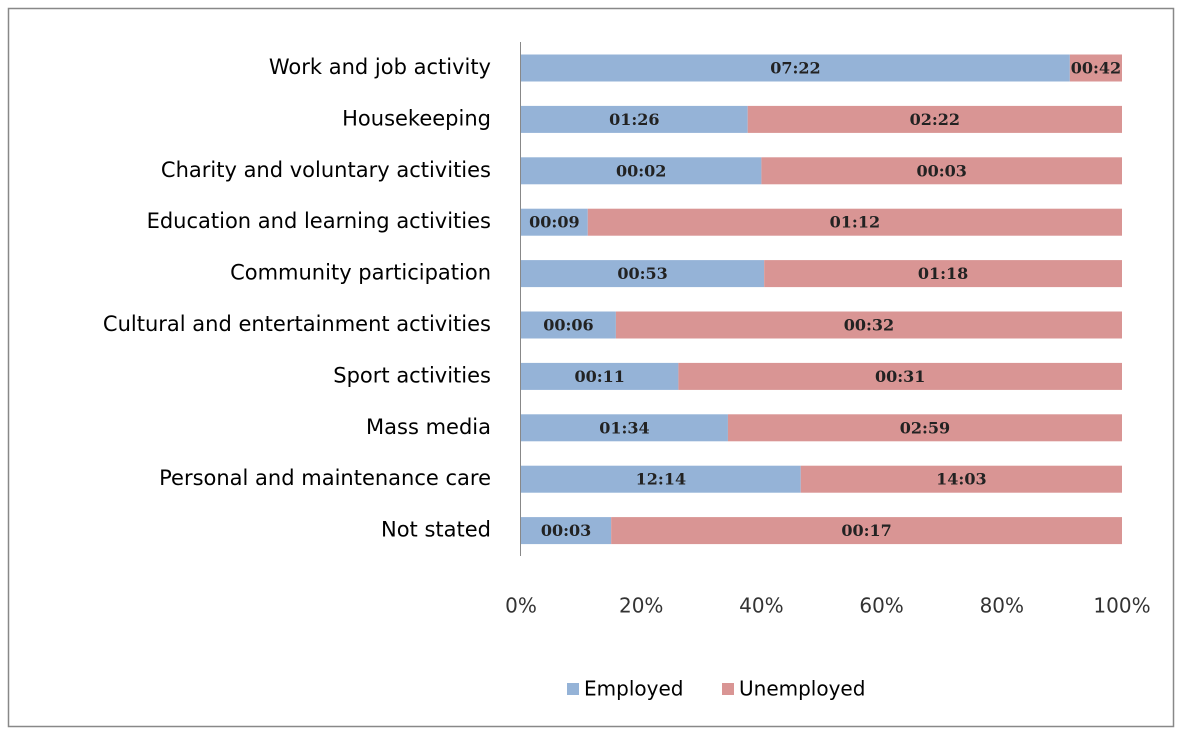 The width and height of the screenshot is (1182, 735). Describe the element at coordinates (412, 375) in the screenshot. I see `category-label: Sport activities` at that location.